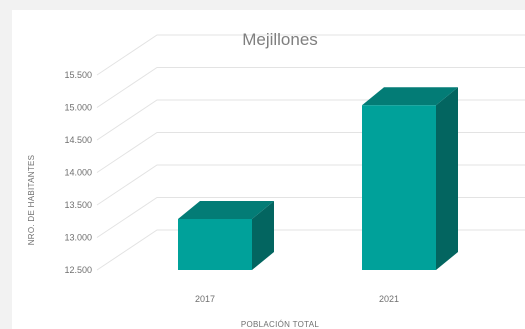 Image resolution: width=525 pixels, height=329 pixels. Describe the element at coordinates (205, 299) in the screenshot. I see `x-tick-label: 2017` at that location.